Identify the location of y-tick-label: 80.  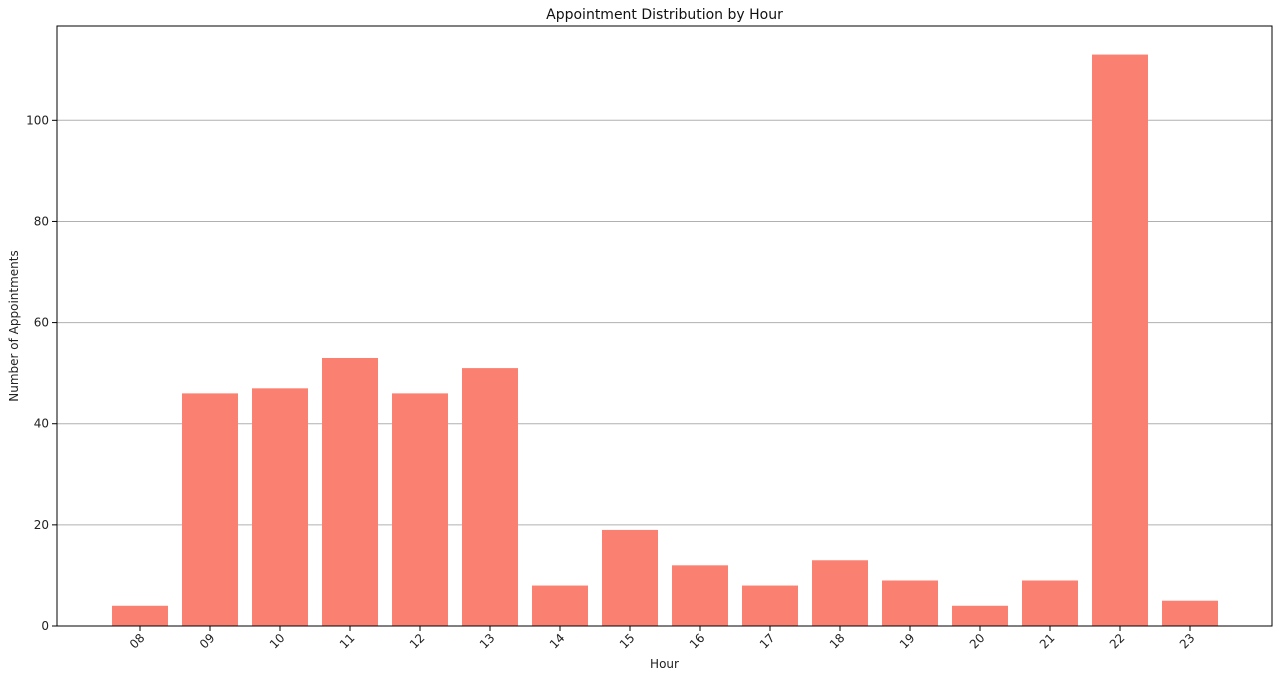
(41, 221).